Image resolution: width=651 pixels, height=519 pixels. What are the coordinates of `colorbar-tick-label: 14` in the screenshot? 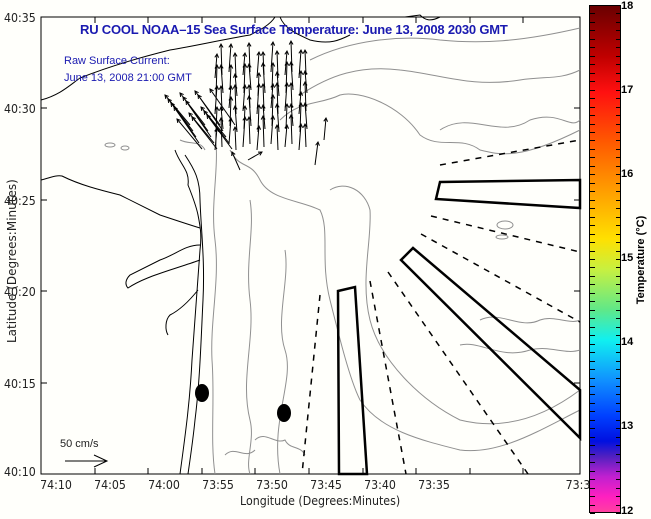 It's located at (627, 342).